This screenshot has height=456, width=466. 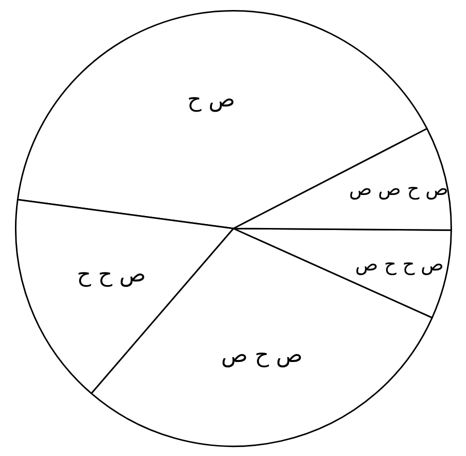 What do you see at coordinates (111, 275) in the screenshot?
I see `slice-label: ص ح ح` at bounding box center [111, 275].